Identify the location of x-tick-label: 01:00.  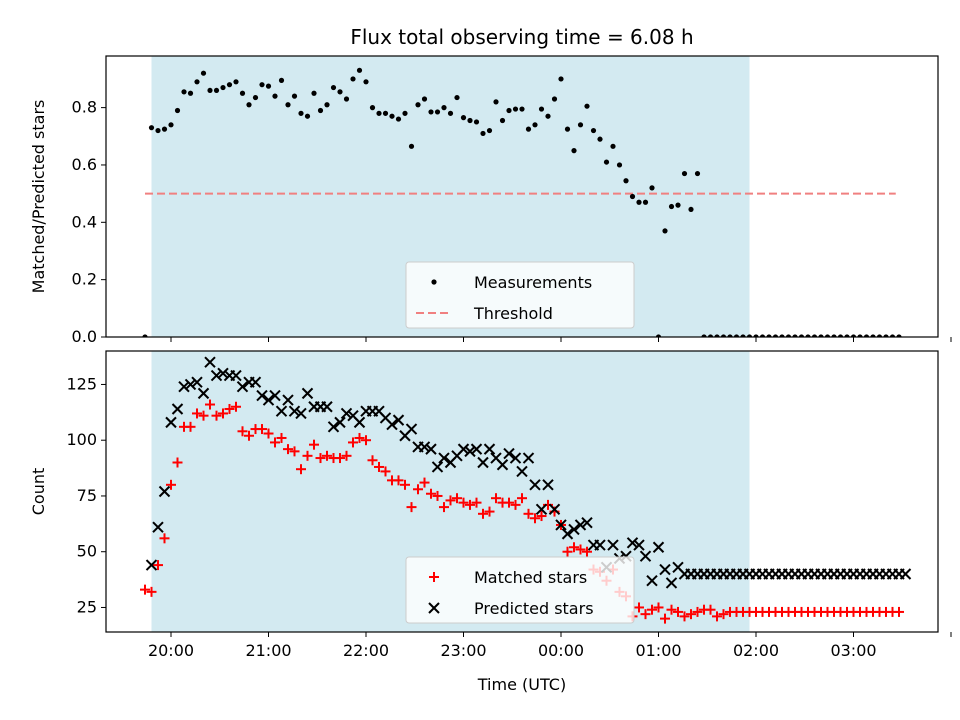
(658, 650).